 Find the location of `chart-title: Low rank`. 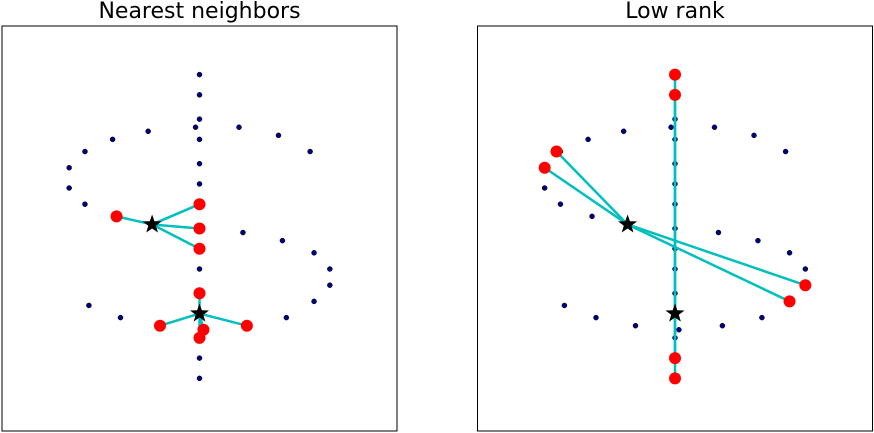

chart-title: Low rank is located at coordinates (675, 12).